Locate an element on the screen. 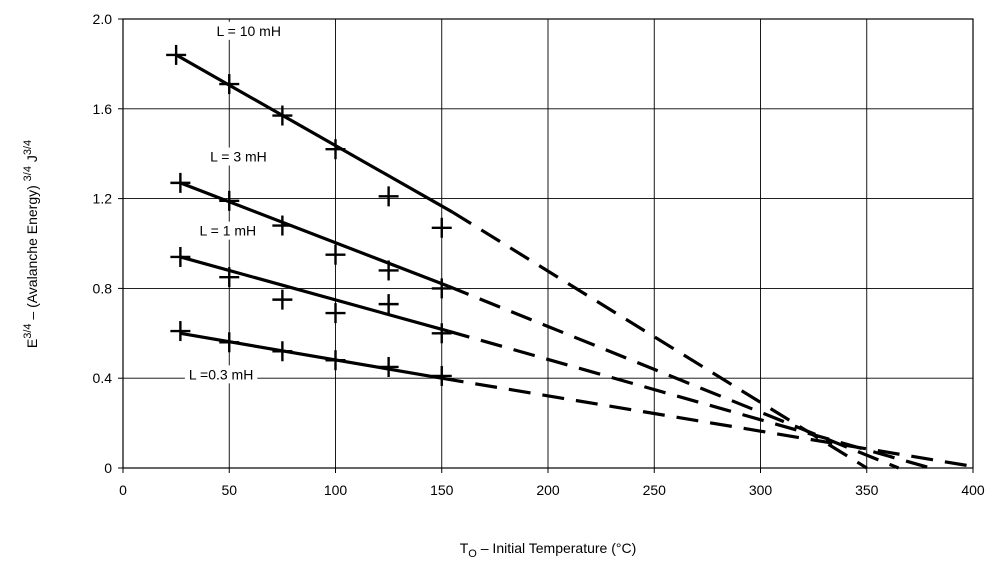 Image resolution: width=997 pixels, height=561 pixels. y-tick-label: 0.8 is located at coordinates (103, 288).